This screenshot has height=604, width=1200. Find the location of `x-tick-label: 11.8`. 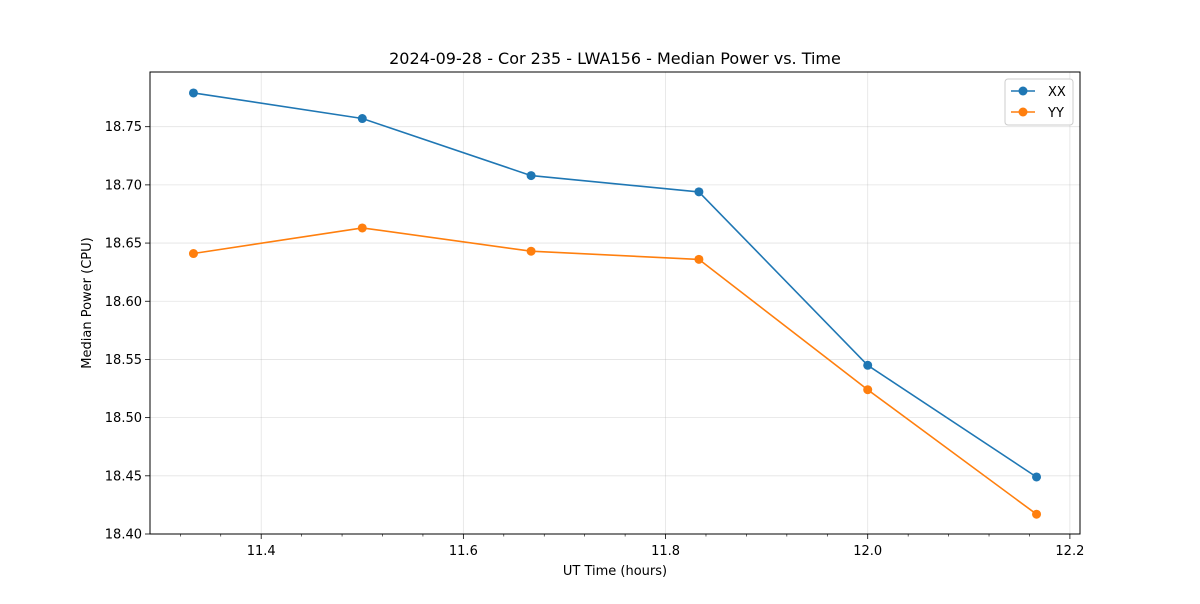

x-tick-label: 11.8 is located at coordinates (665, 551).